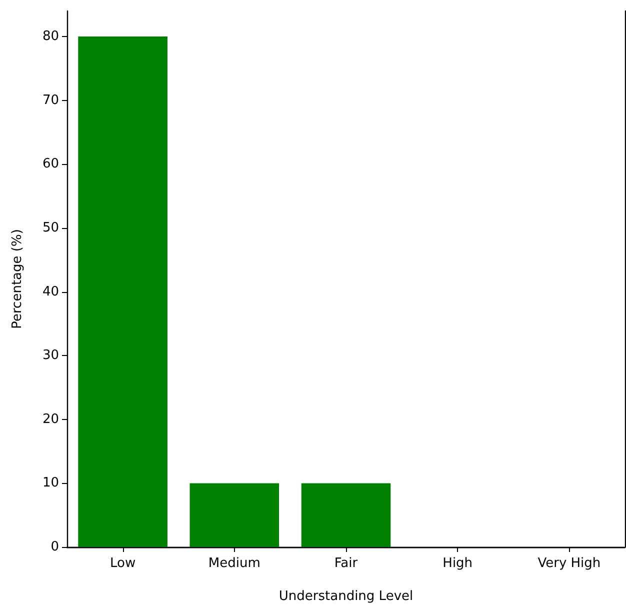  I want to click on y-tick-label: 70, so click(50, 100).